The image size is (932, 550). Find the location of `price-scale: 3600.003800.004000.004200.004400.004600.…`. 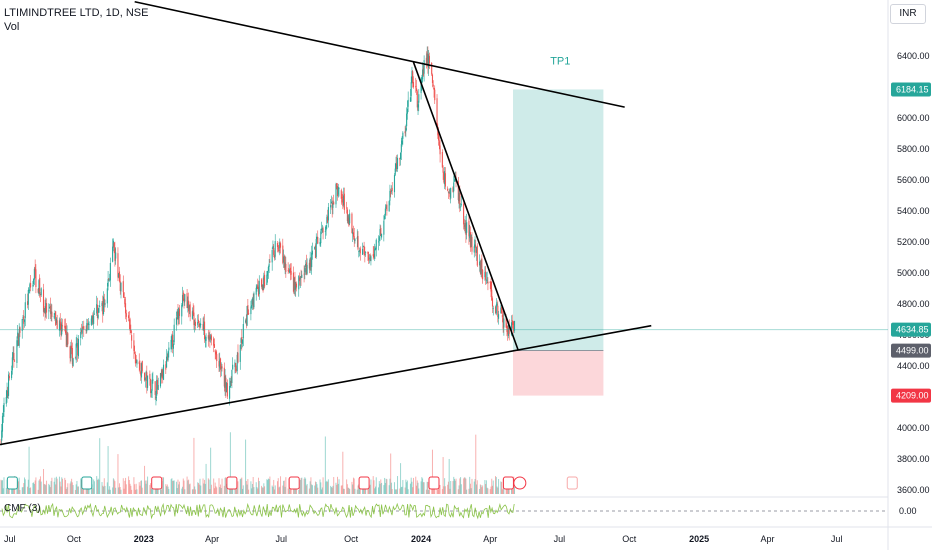

price-scale: 3600.003800.004000.004200.004400.004600.… is located at coordinates (913, 283).